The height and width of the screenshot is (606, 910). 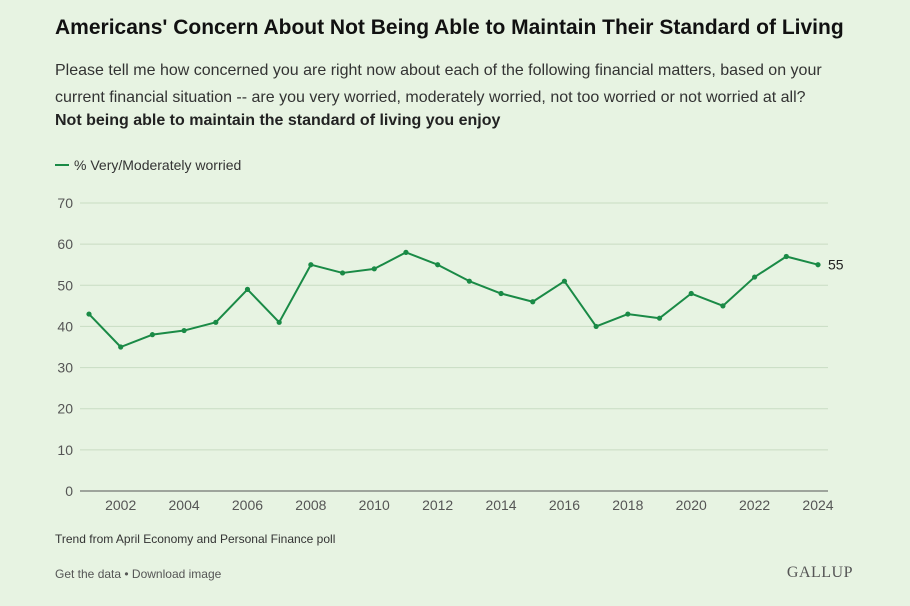 I want to click on y-tick-label: 60, so click(x=65, y=244).